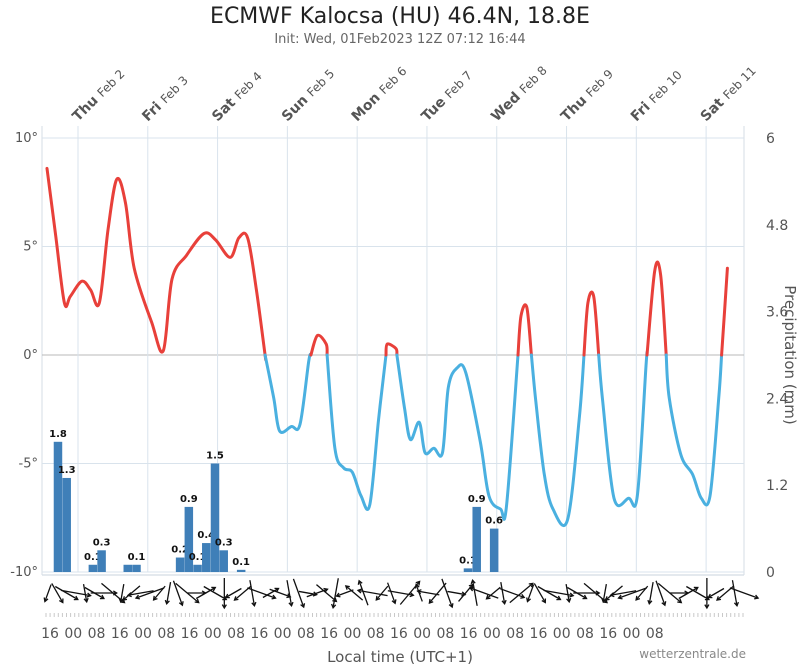 The width and height of the screenshot is (800, 666). Describe the element at coordinates (215, 456) in the screenshot. I see `precip-value-label: 1.5` at that location.